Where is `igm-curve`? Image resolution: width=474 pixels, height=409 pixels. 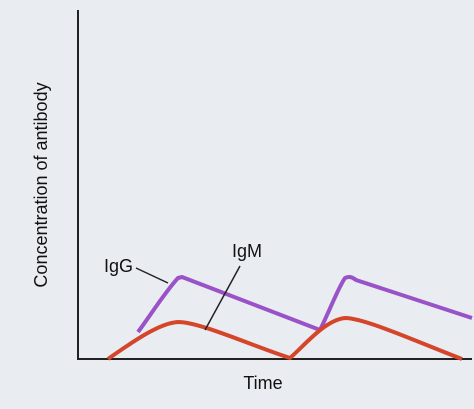 igm-curve is located at coordinates (284, 338).